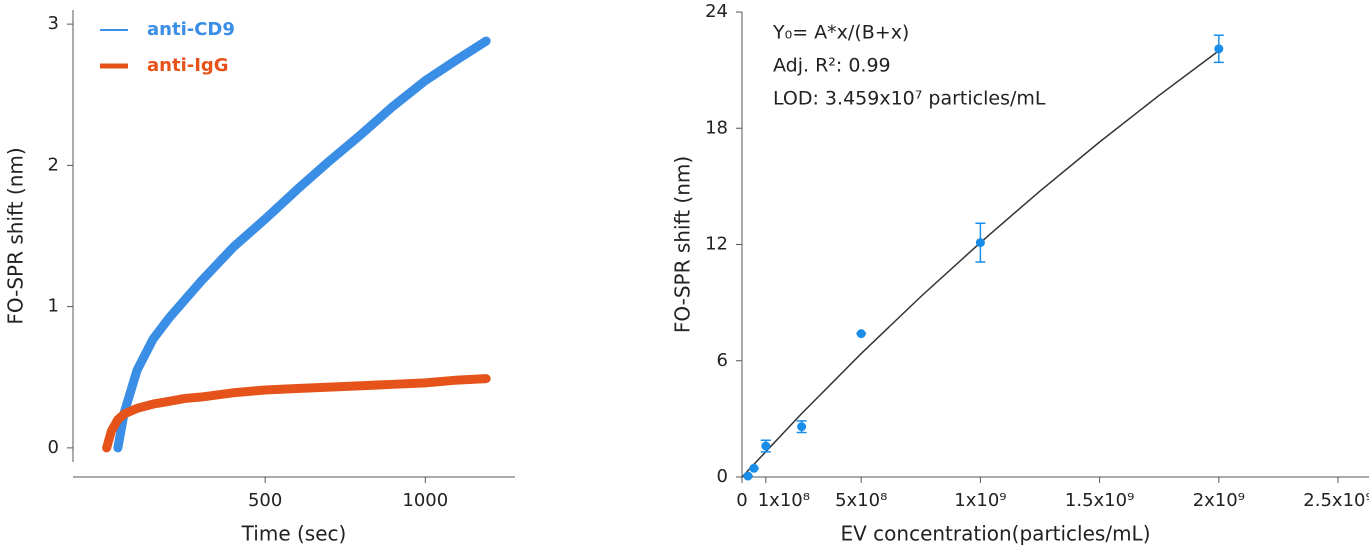 The height and width of the screenshot is (558, 1369). I want to click on annotation: Adj. R²: 0.99, so click(832, 66).